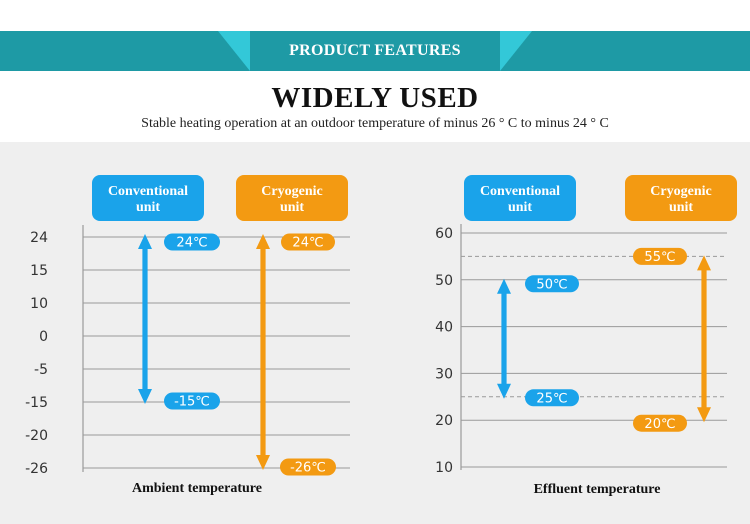  What do you see at coordinates (375, 98) in the screenshot?
I see `page-title: WIDELY USED` at bounding box center [375, 98].